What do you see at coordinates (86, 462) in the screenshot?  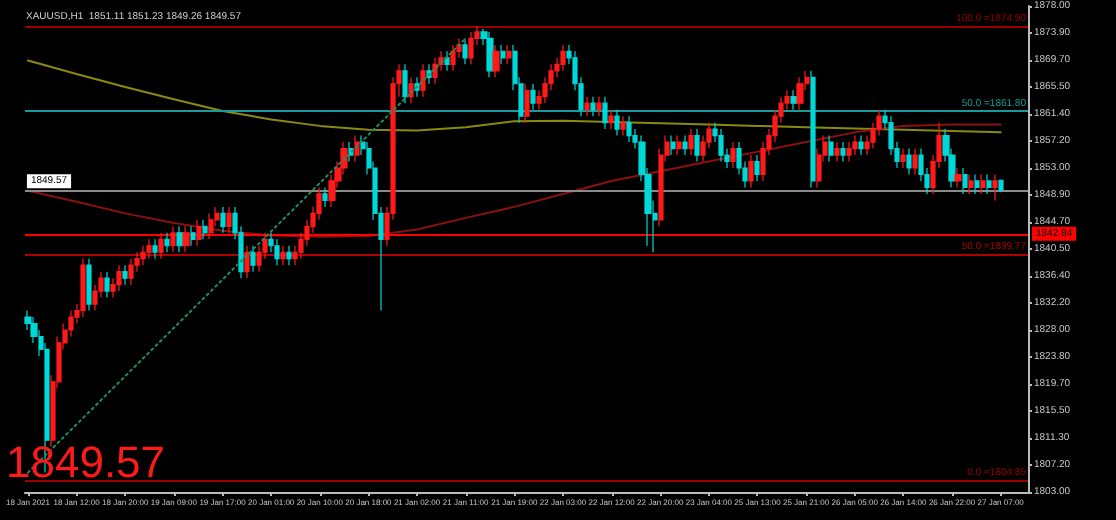 I see `annotation: 1849.57` at bounding box center [86, 462].